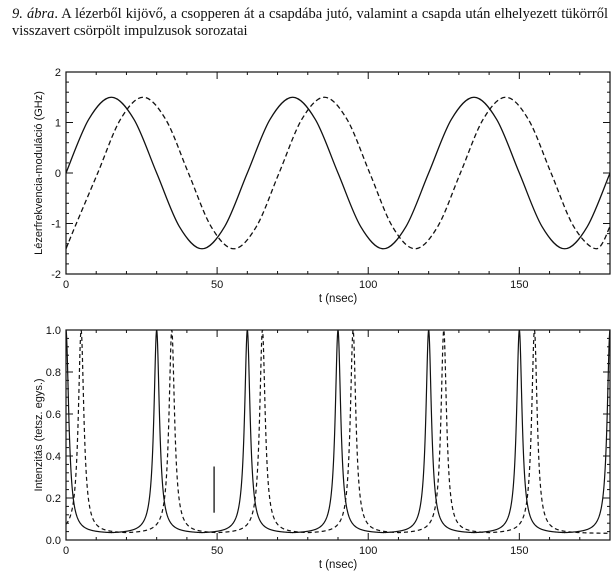 The width and height of the screenshot is (614, 582). I want to click on y-tick-label: 0.8, so click(53, 373).